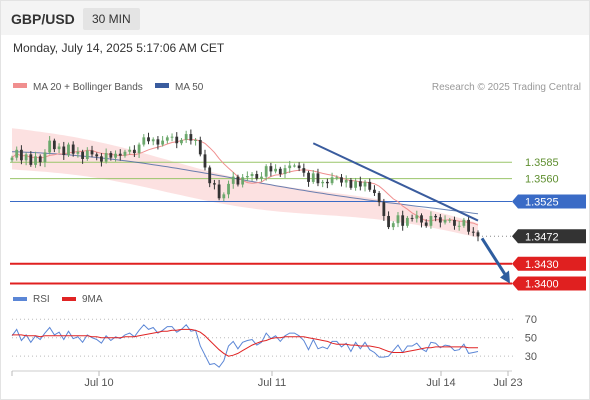 The height and width of the screenshot is (400, 590). What do you see at coordinates (43, 19) in the screenshot?
I see `symbol-title: GBP/USD` at bounding box center [43, 19].